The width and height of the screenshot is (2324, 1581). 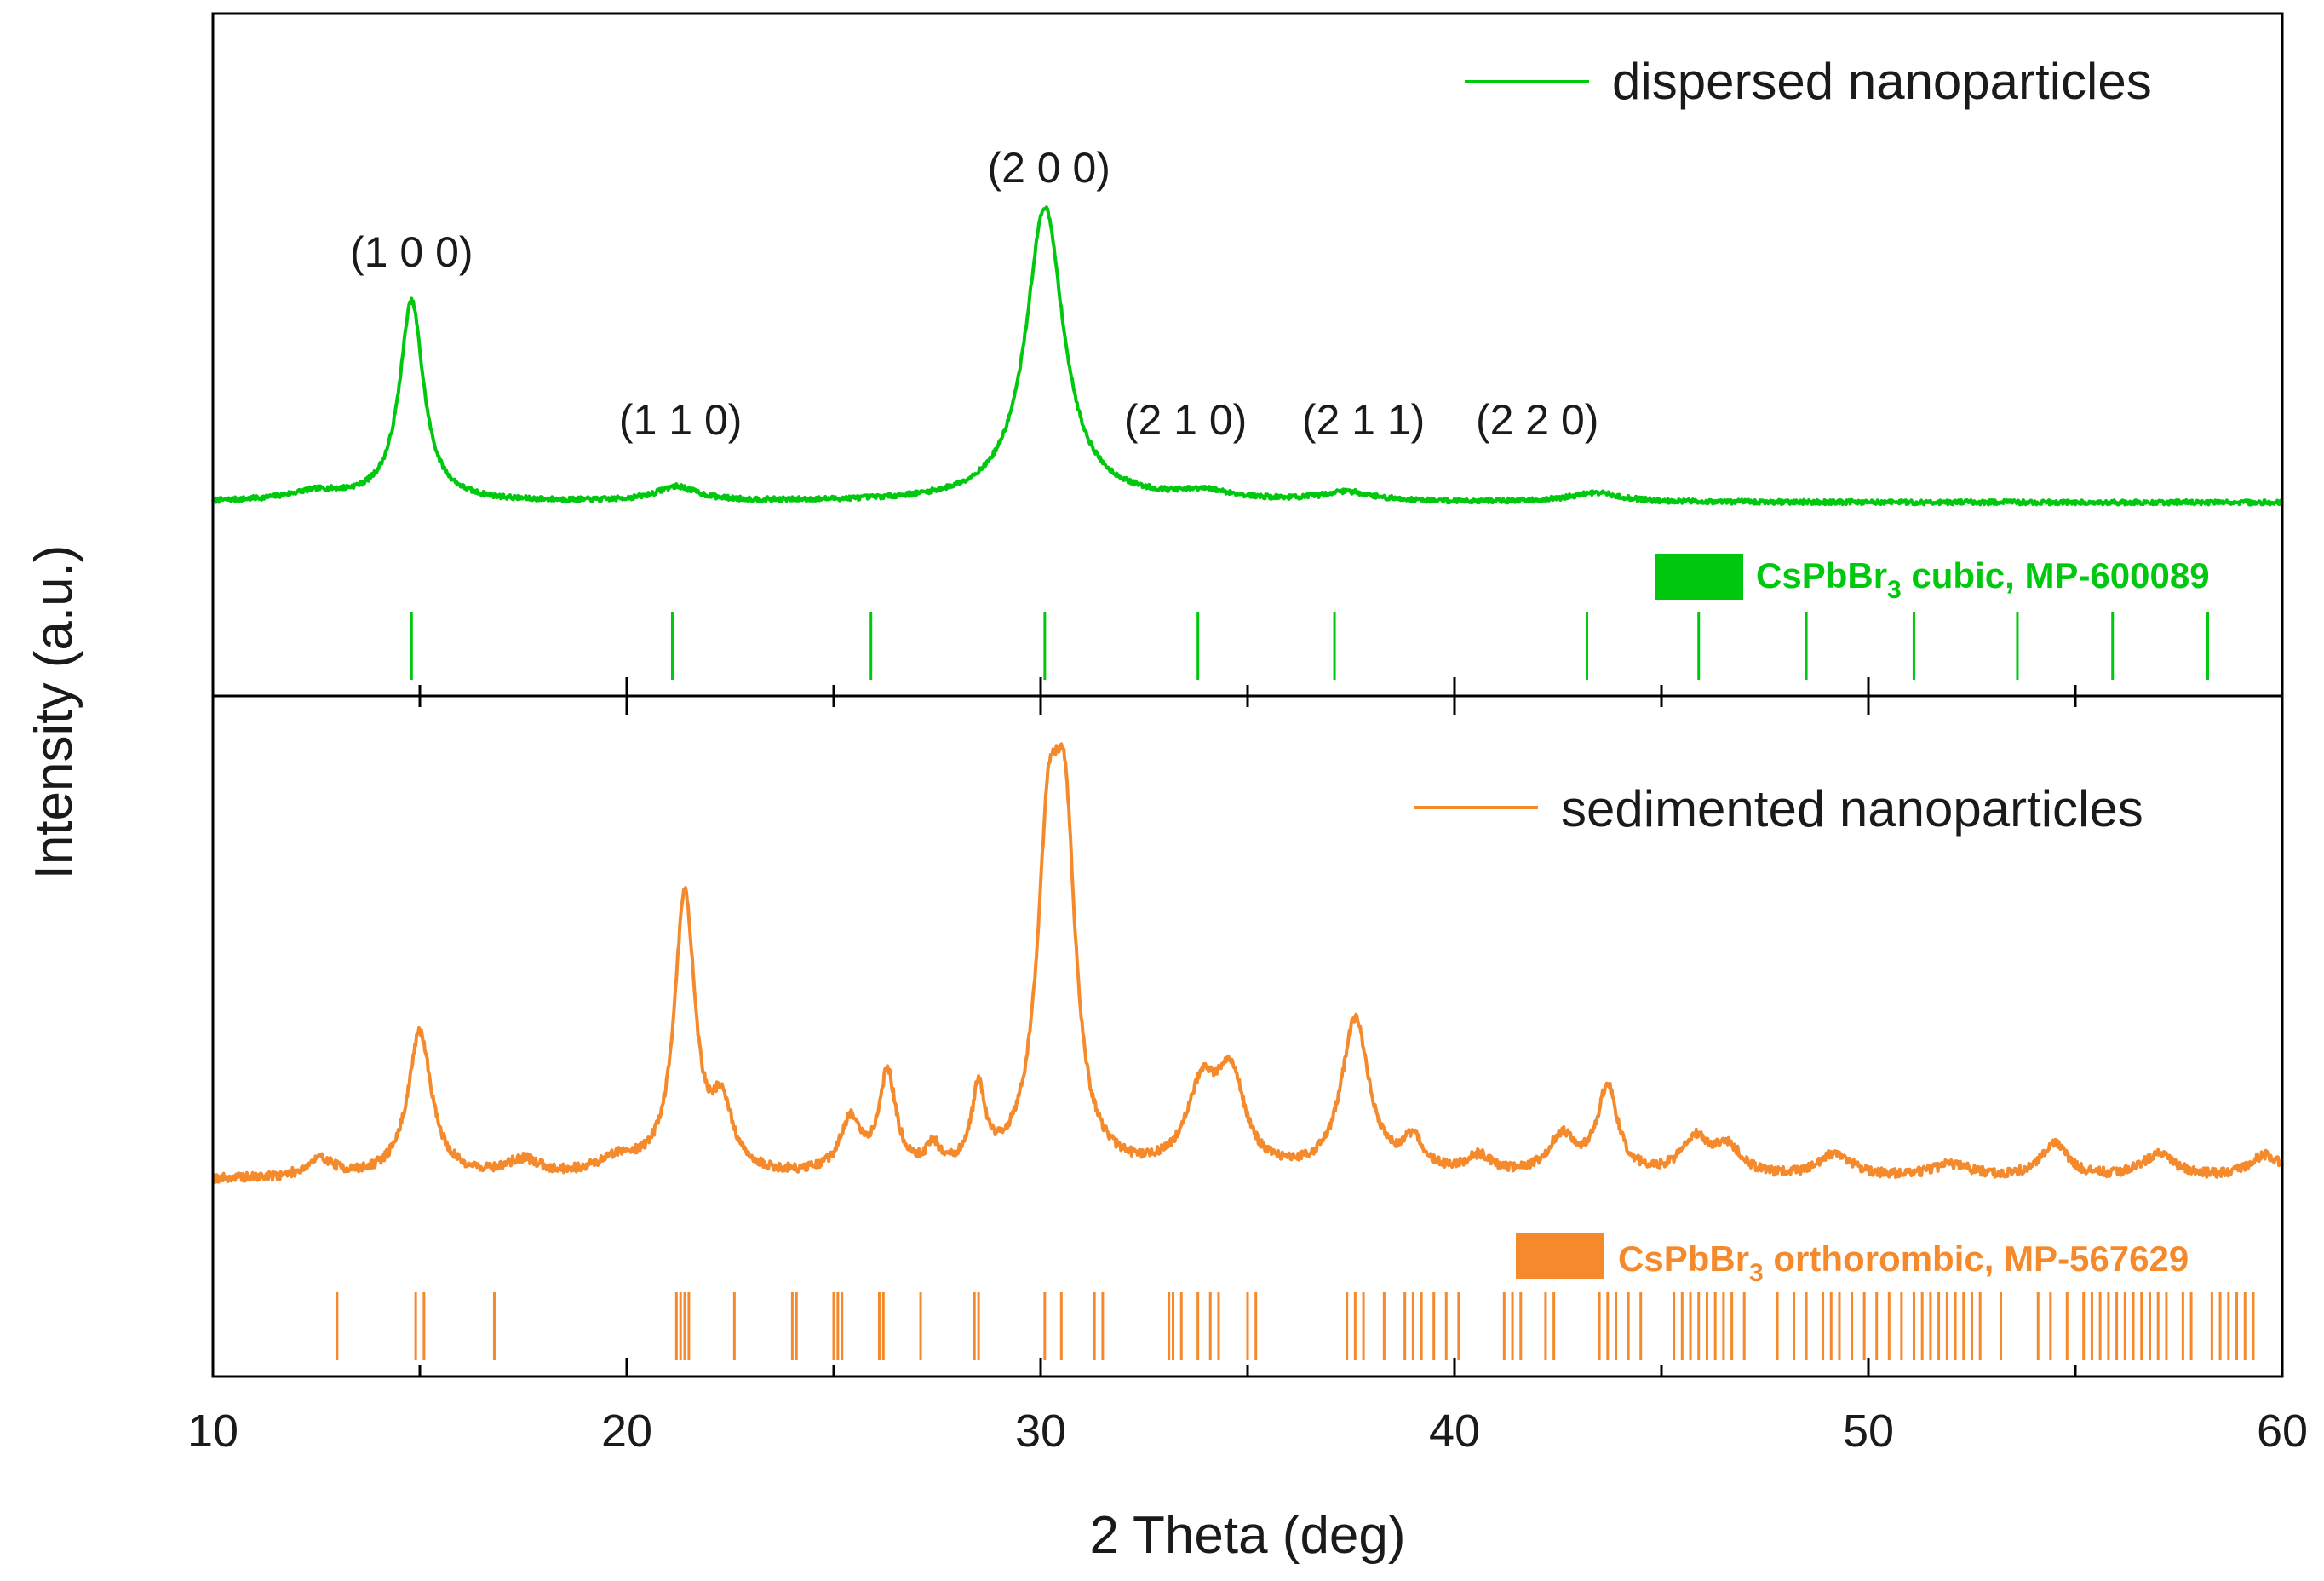 I want to click on peak-label: (2 2 0), so click(x=1537, y=420).